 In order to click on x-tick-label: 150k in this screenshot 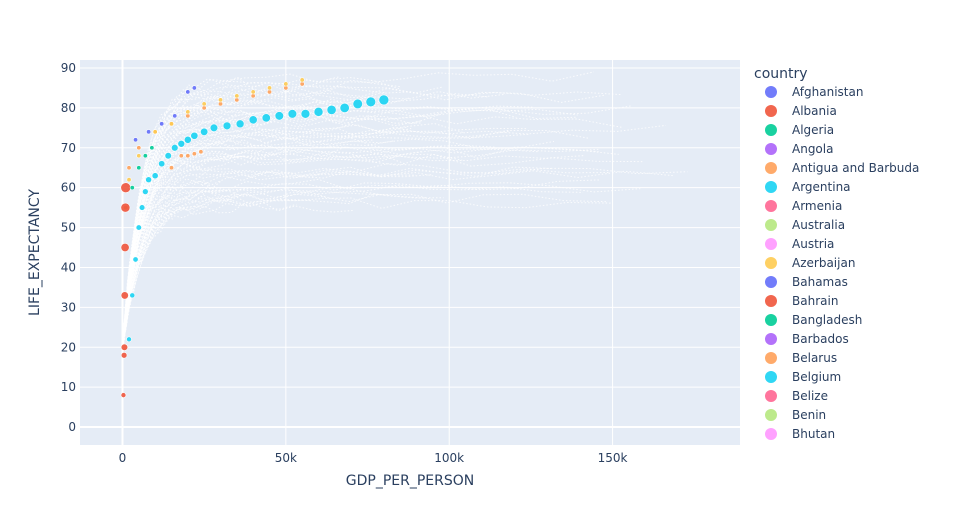, I will do `click(613, 458)`.